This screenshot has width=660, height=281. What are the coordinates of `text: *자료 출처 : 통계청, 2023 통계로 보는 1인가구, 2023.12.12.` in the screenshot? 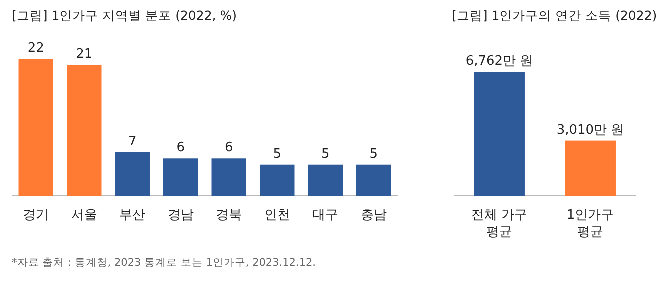 It's located at (164, 263).